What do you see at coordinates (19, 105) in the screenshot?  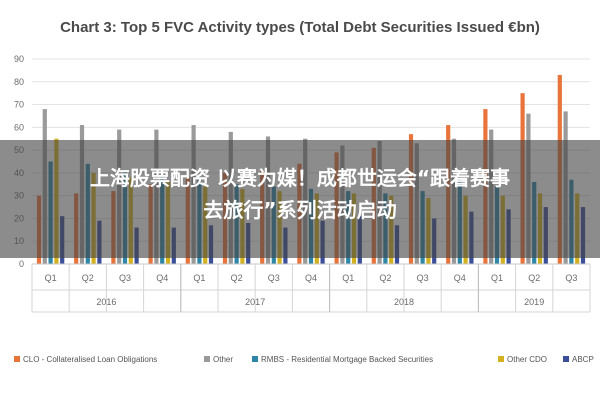 I see `y-tick-label: 70` at bounding box center [19, 105].